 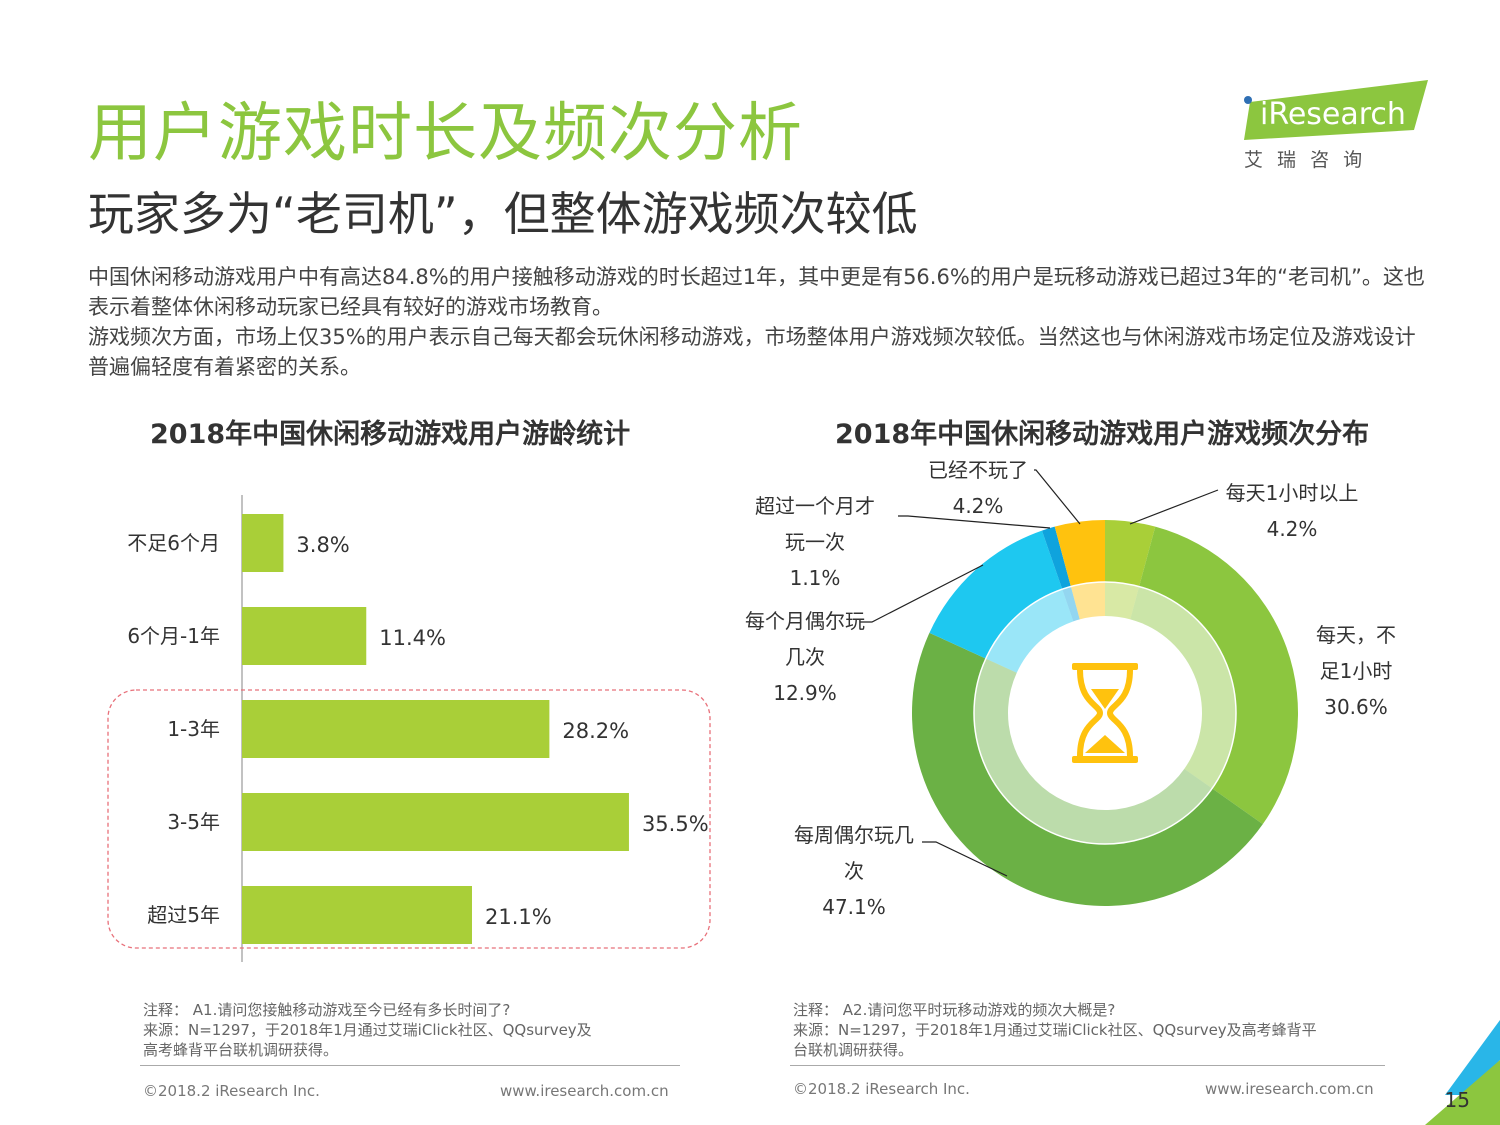 What do you see at coordinates (805, 657) in the screenshot?
I see `slice-label: 几次` at bounding box center [805, 657].